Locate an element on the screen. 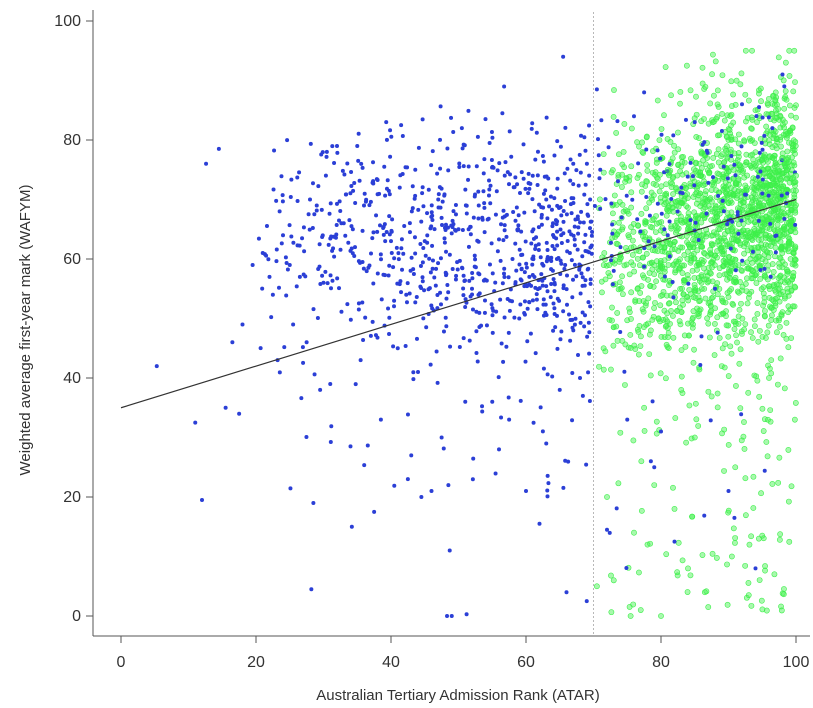 The width and height of the screenshot is (813, 708). y-tick-label: 0 is located at coordinates (76, 616).